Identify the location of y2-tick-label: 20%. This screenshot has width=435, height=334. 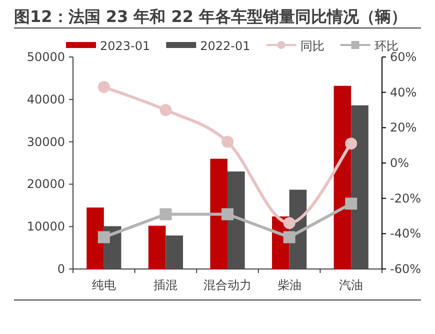
(403, 127).